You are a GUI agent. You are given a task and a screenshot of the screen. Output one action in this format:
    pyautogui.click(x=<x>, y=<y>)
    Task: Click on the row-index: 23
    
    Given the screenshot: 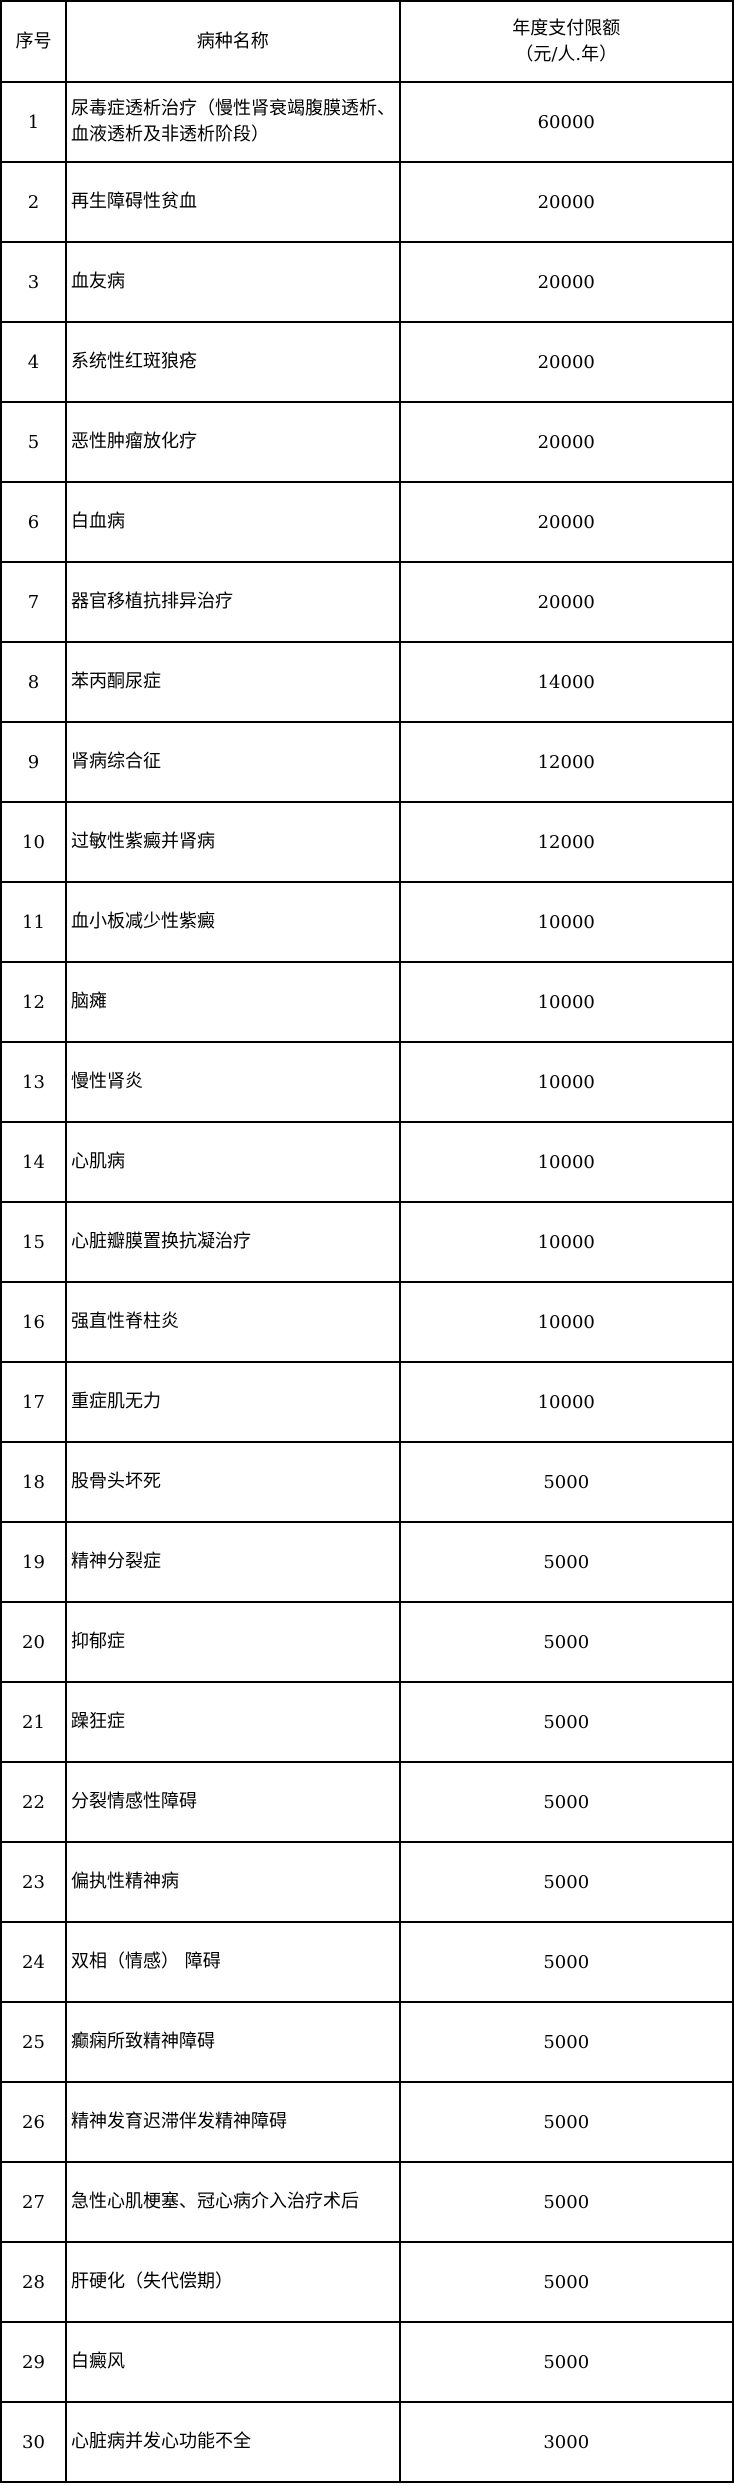 What is the action you would take?
    pyautogui.click(x=33, y=1882)
    